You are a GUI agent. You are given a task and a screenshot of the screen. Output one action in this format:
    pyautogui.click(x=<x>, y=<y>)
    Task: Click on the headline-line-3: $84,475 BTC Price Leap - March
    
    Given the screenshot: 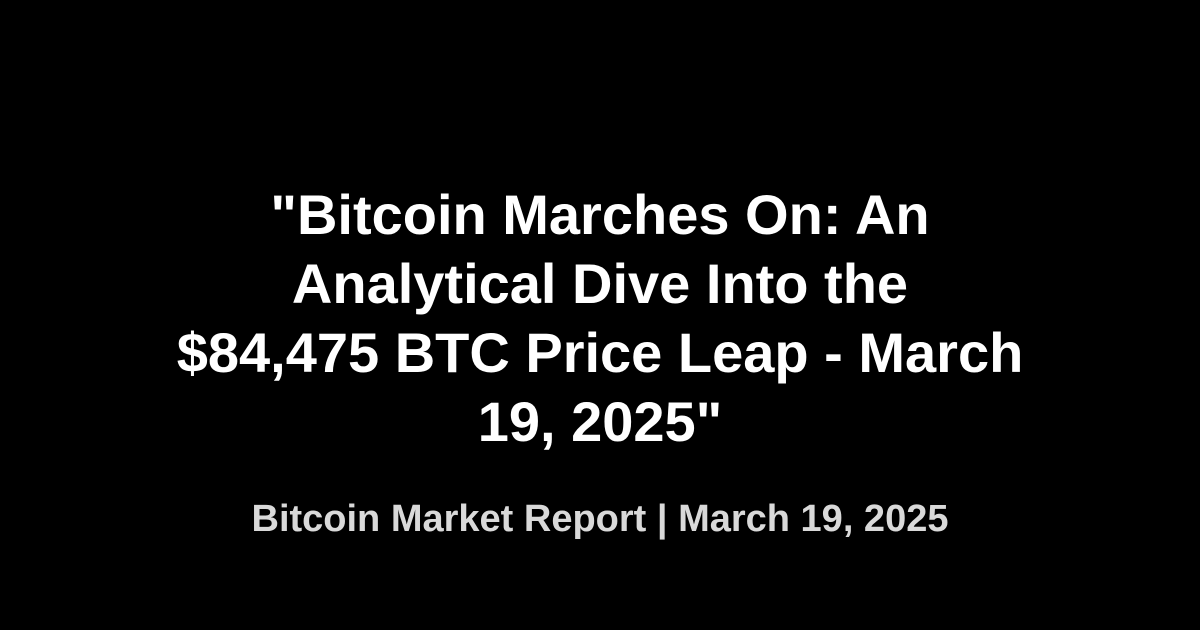 What is the action you would take?
    pyautogui.click(x=600, y=352)
    